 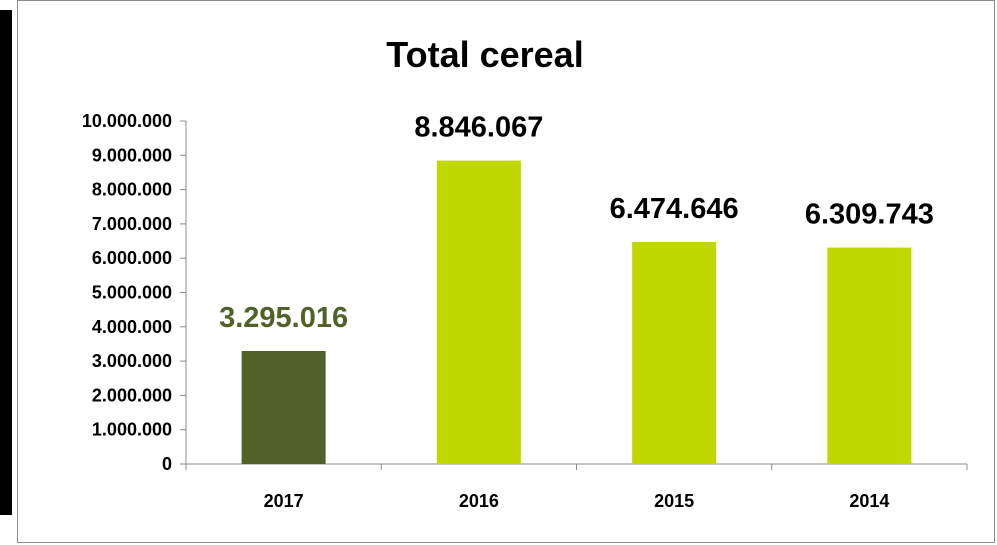 I want to click on y-tick-label: 5.000.000, so click(x=132, y=293).